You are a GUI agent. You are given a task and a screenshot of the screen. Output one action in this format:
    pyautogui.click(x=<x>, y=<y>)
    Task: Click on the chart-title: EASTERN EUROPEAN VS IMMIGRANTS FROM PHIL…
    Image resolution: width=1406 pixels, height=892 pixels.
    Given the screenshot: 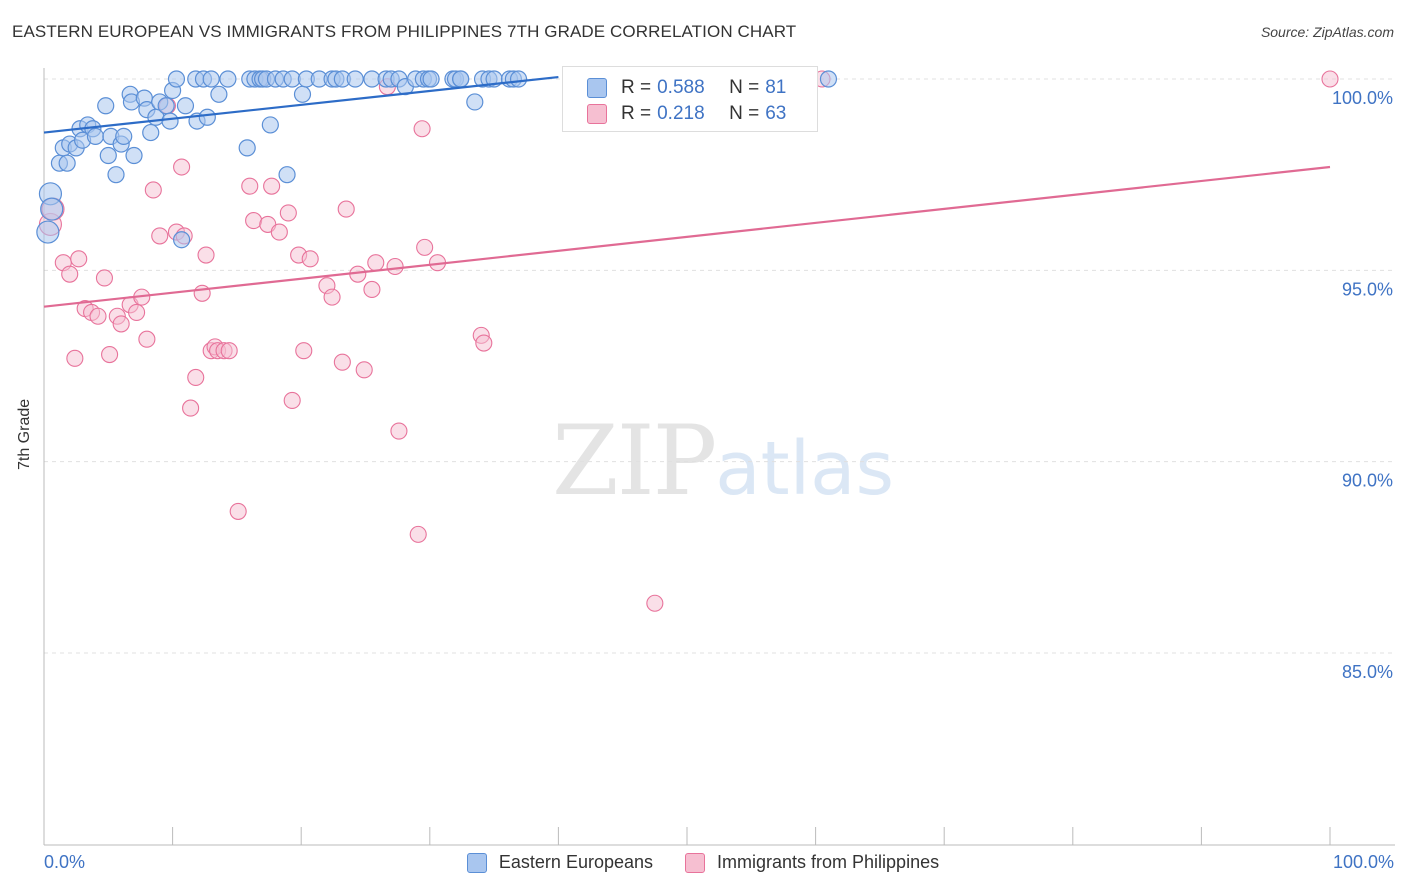 What is the action you would take?
    pyautogui.click(x=404, y=31)
    